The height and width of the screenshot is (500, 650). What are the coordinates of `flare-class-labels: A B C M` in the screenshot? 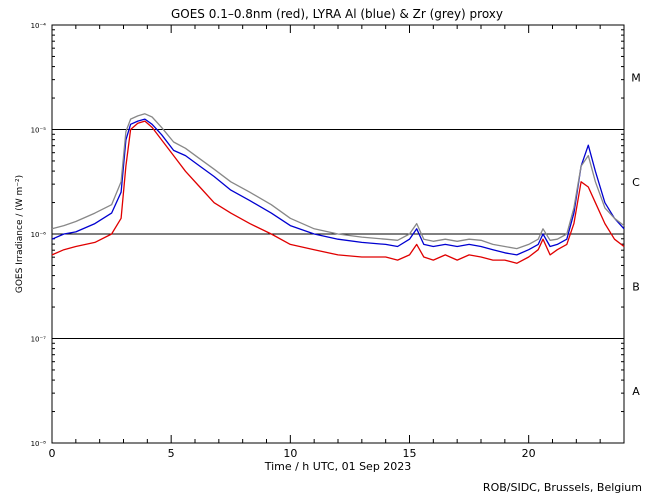 It's located at (636, 234).